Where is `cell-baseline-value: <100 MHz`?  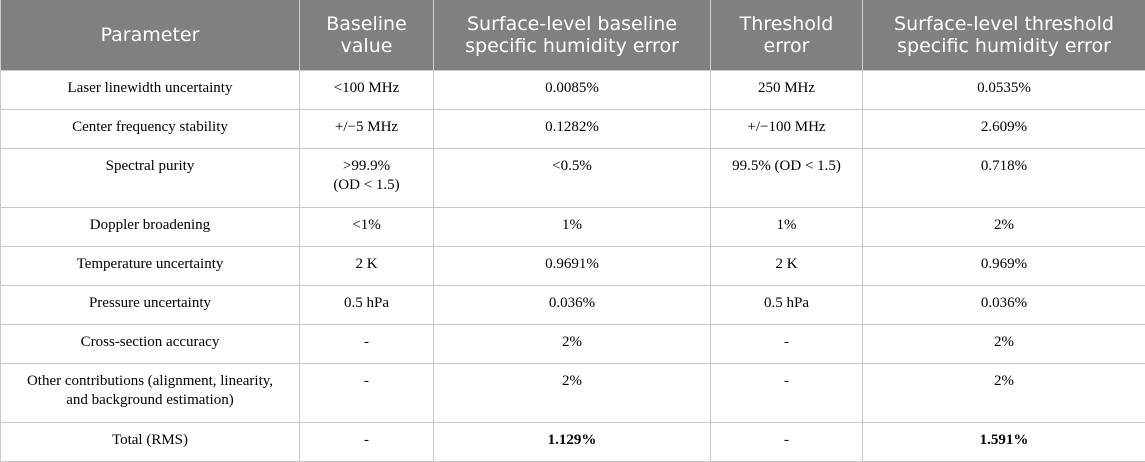
cell-baseline-value: <100 MHz is located at coordinates (367, 90).